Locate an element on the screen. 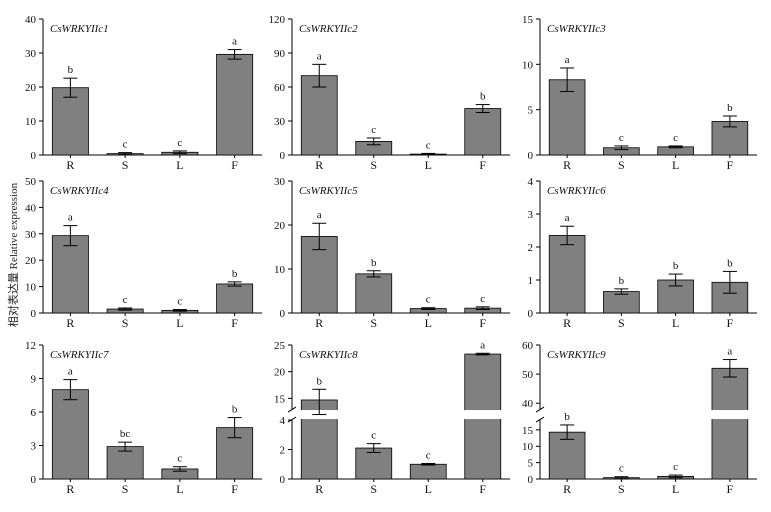  panel-title: CsWRKYIIc8 is located at coordinates (328, 355).